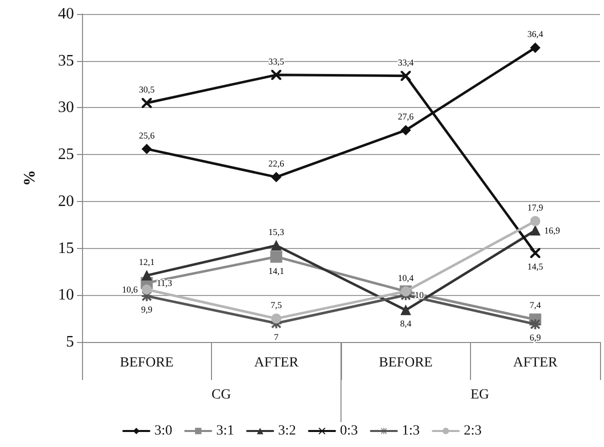  Describe the element at coordinates (535, 266) in the screenshot. I see `data-label: 14,5` at that location.